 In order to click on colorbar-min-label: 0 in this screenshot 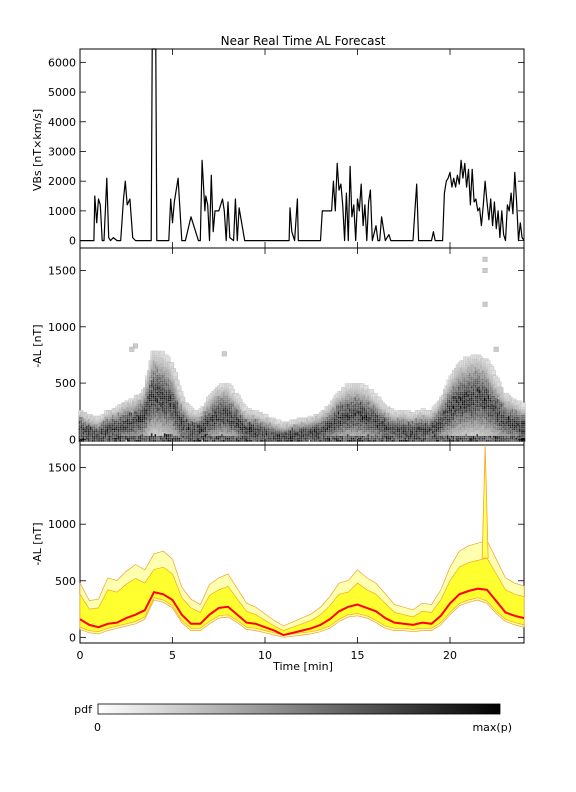, I will do `click(97, 727)`.